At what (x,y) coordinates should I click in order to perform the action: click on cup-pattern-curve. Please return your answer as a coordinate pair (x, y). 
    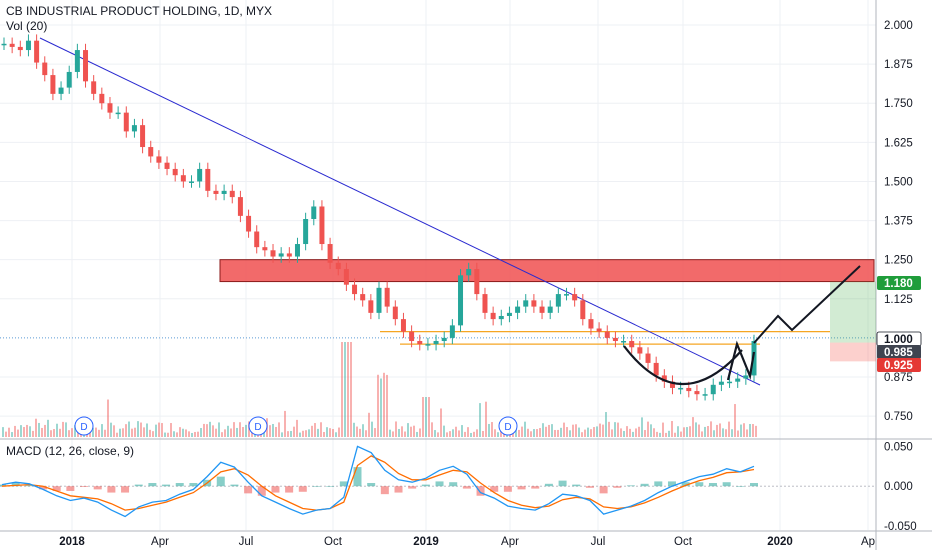
    Looking at the image, I should click on (683, 365).